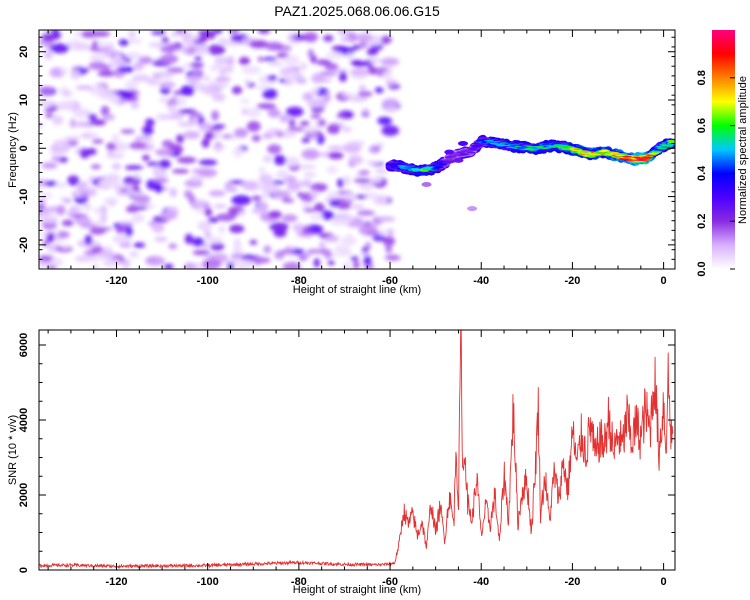  Describe the element at coordinates (664, 582) in the screenshot. I see `x-tick-label: 0` at that location.